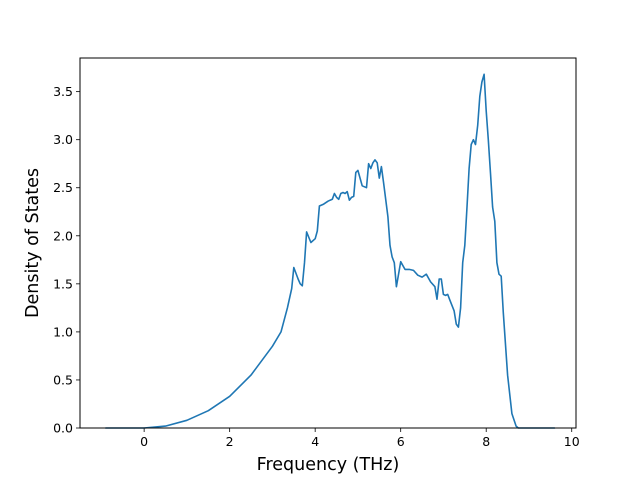 The height and width of the screenshot is (480, 640). Describe the element at coordinates (63, 283) in the screenshot. I see `y-tick-label: 1.5` at that location.